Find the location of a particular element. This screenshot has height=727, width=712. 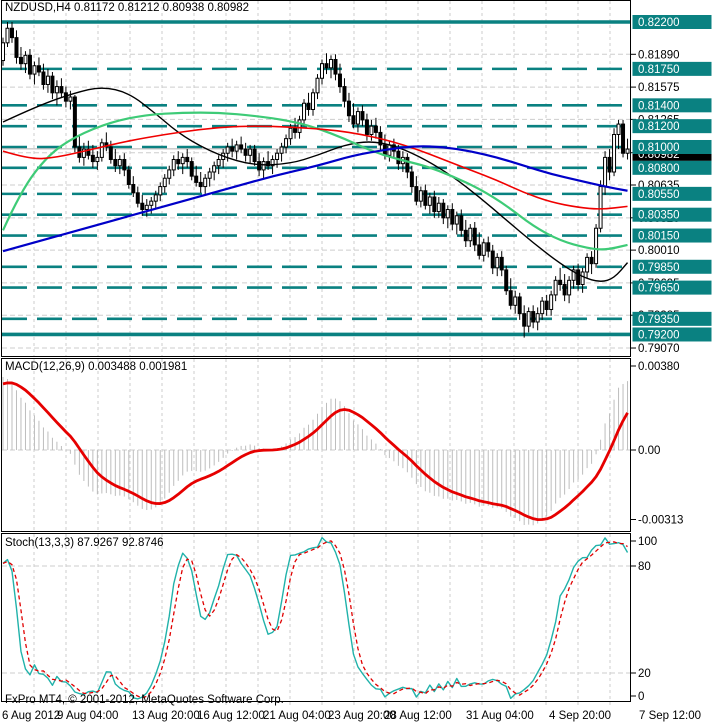

stoch-axis-label: 0 is located at coordinates (641, 697).